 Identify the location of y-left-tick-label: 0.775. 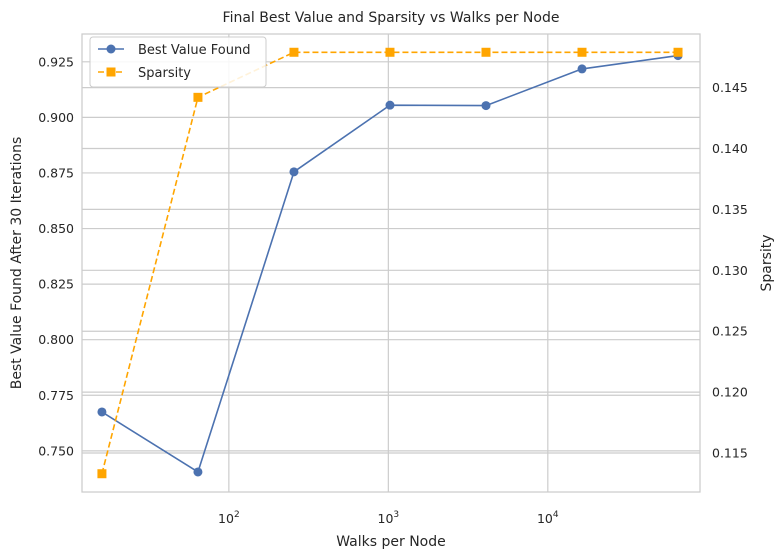
(56, 395).